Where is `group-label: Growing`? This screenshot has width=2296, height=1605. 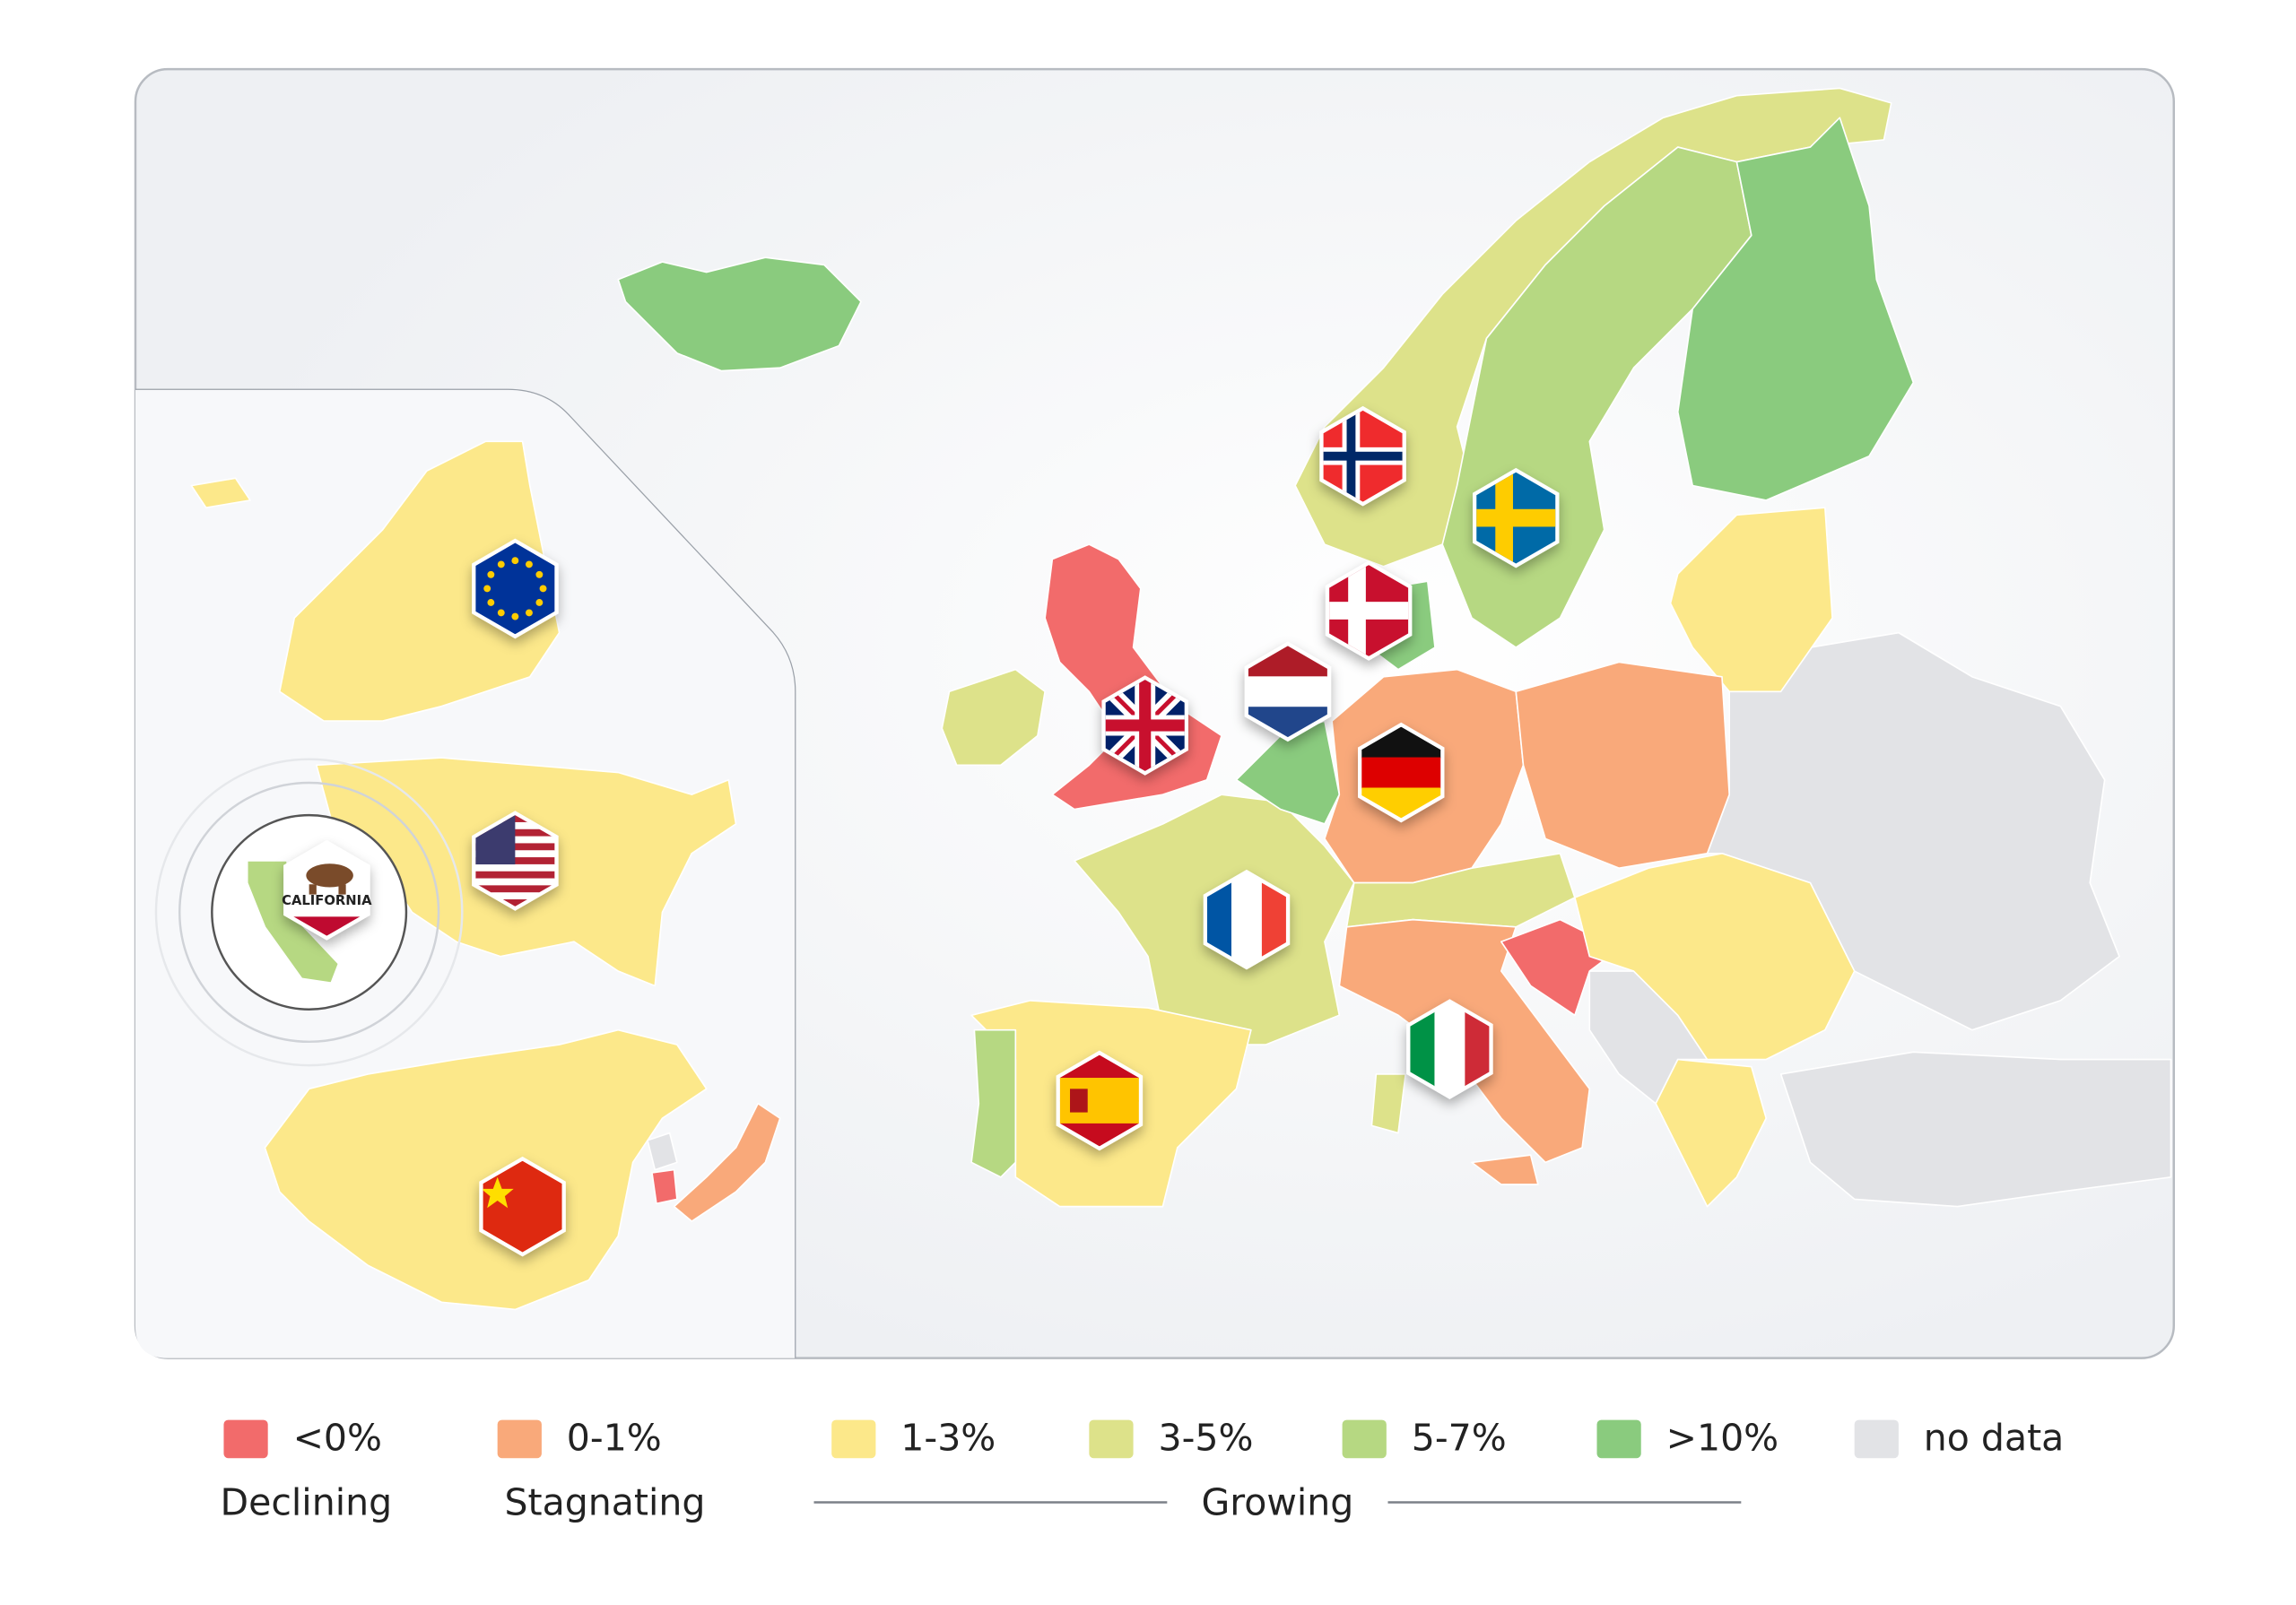 group-label: Growing is located at coordinates (1278, 1502).